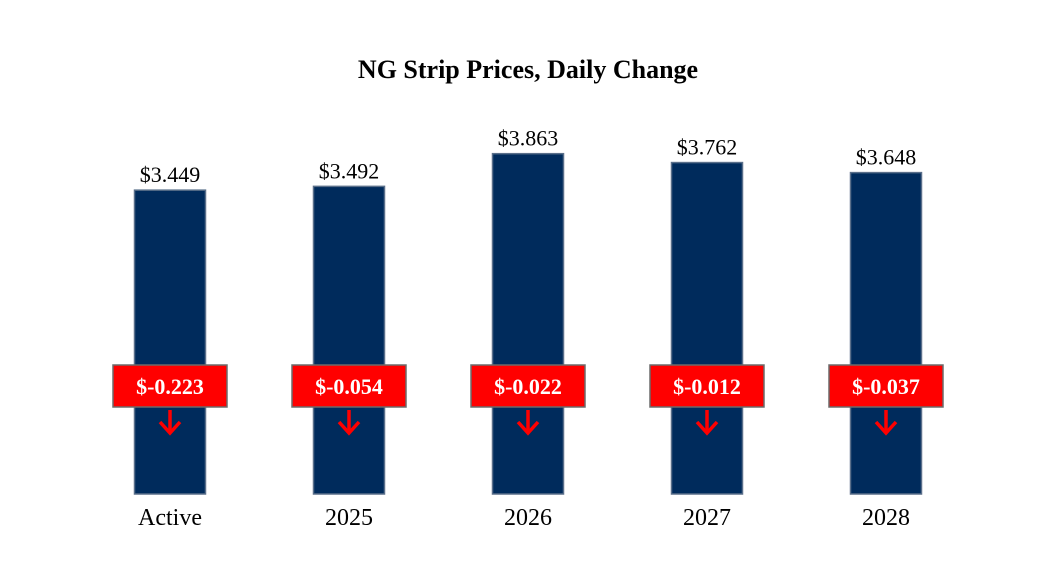  I want to click on bar-2026, so click(528, 323).